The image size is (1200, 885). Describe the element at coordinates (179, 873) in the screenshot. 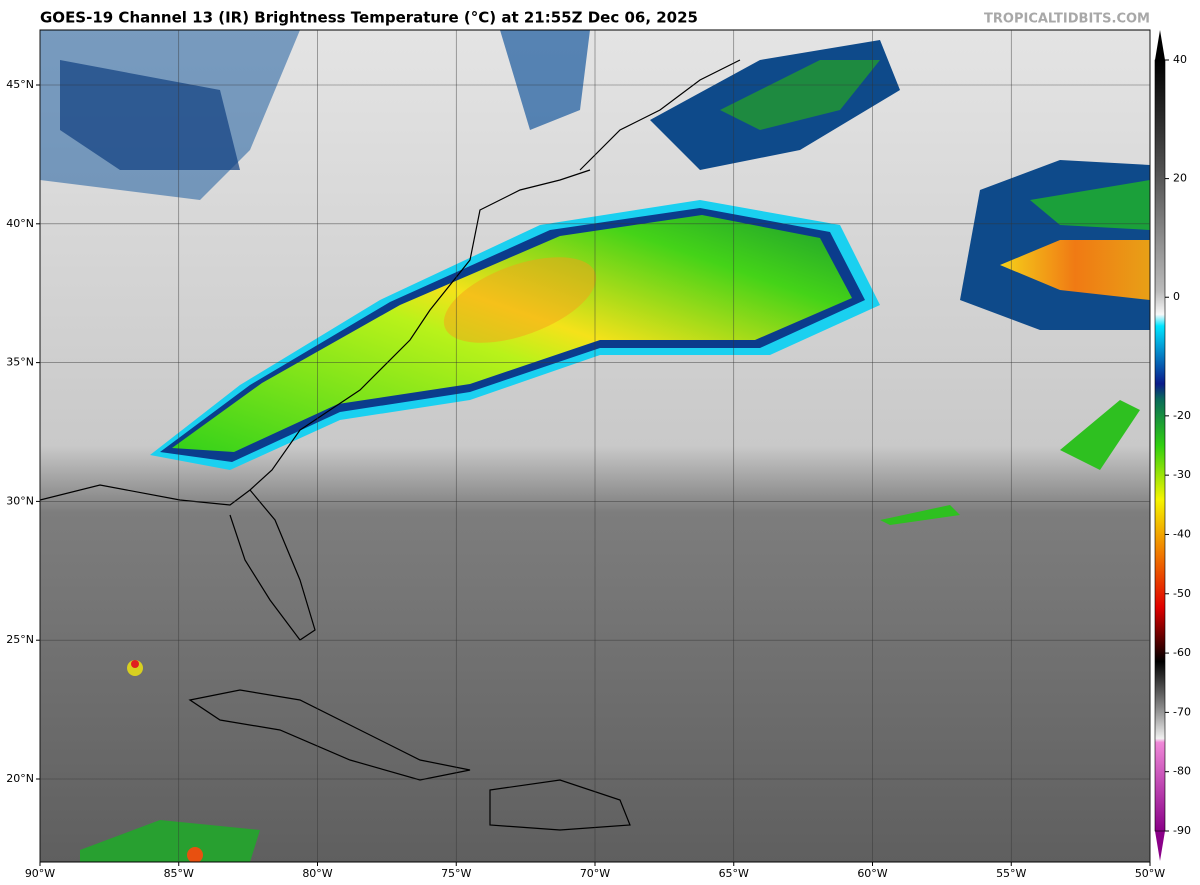

I see `lon-label: 85°W` at that location.